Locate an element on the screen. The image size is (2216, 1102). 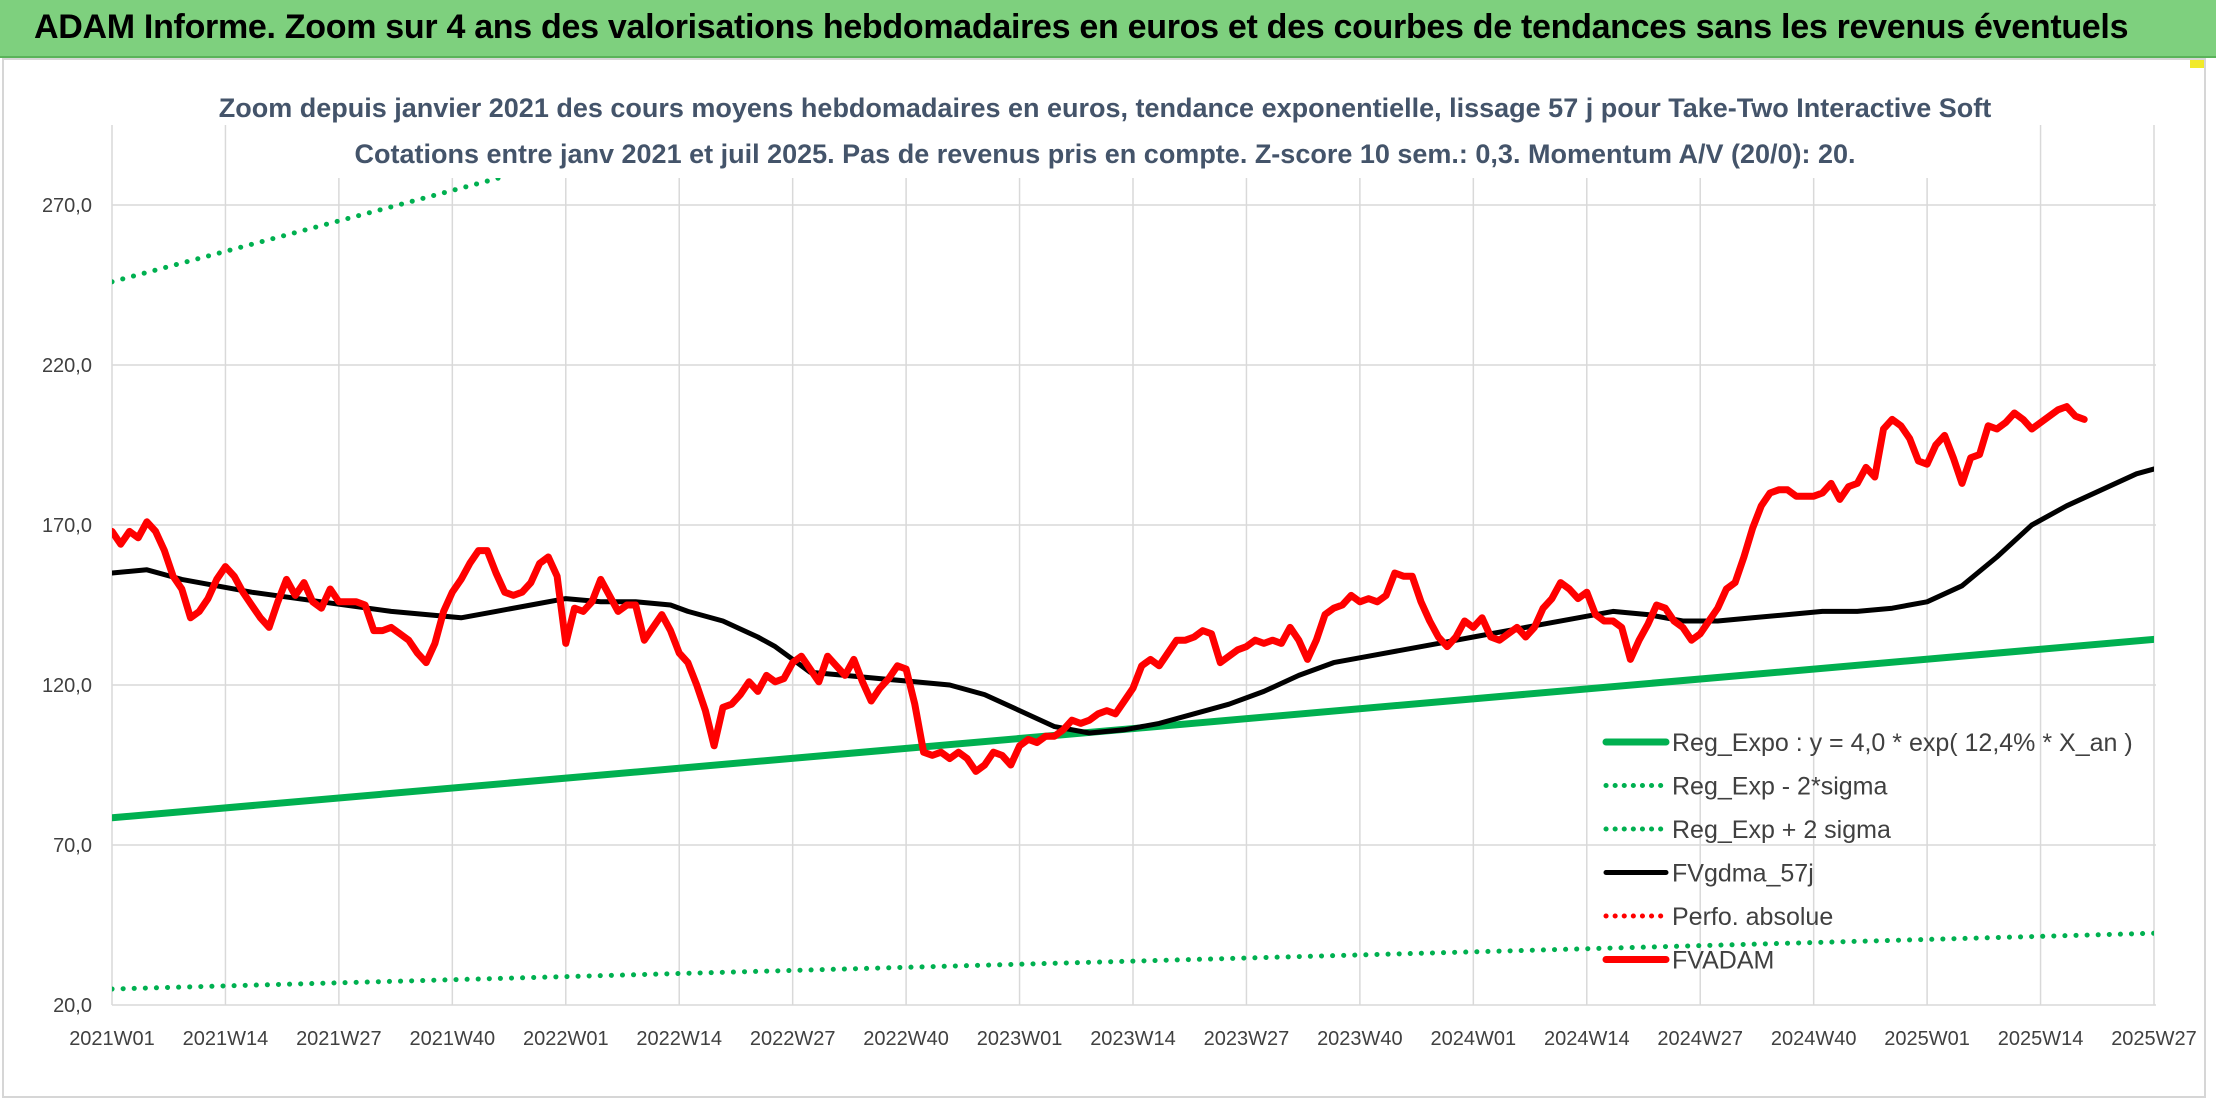
x-tick-label: 2022W01 is located at coordinates (566, 1039).